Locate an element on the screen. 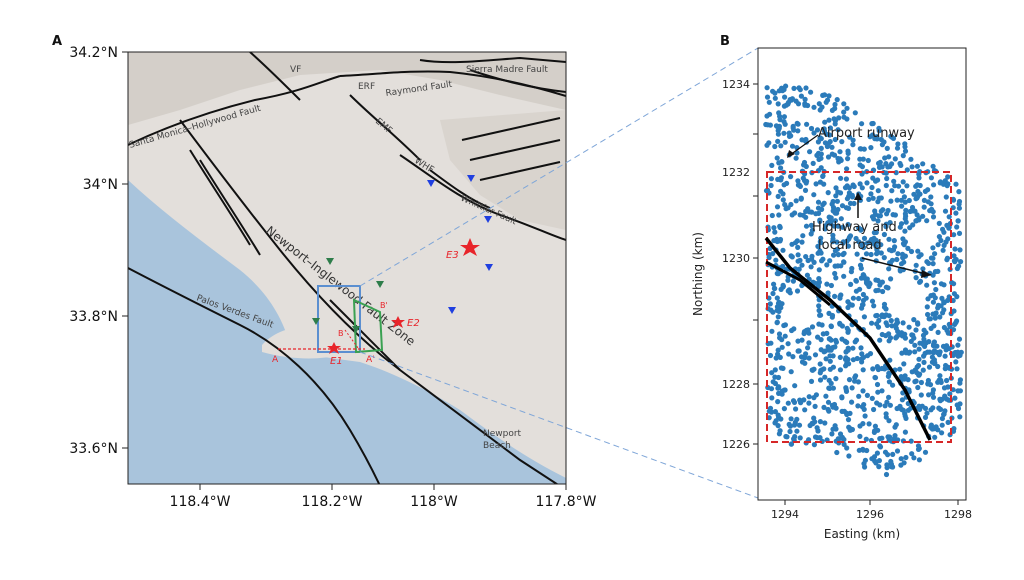 The image size is (1024, 580). x-ticks: 1294 1296 1298 is located at coordinates (871, 510).